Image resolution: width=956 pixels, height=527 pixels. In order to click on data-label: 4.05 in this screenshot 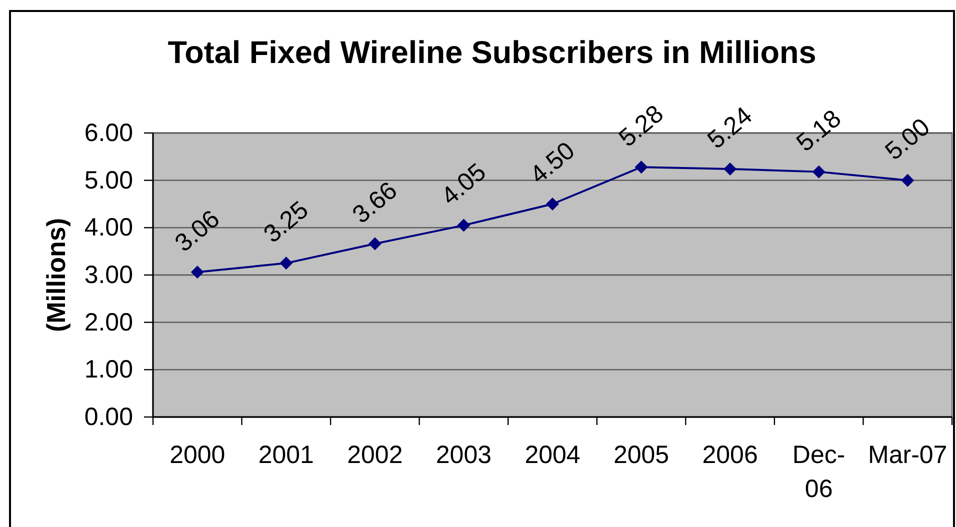, I will do `click(464, 184)`.